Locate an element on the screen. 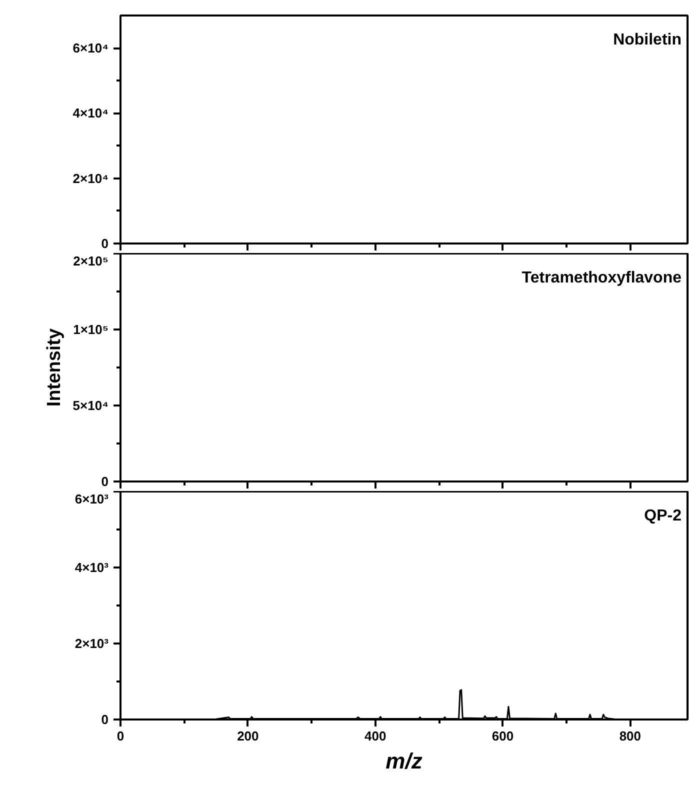 Image resolution: width=689 pixels, height=803 pixels. y-tick-label: 6×10³ is located at coordinates (92, 499).